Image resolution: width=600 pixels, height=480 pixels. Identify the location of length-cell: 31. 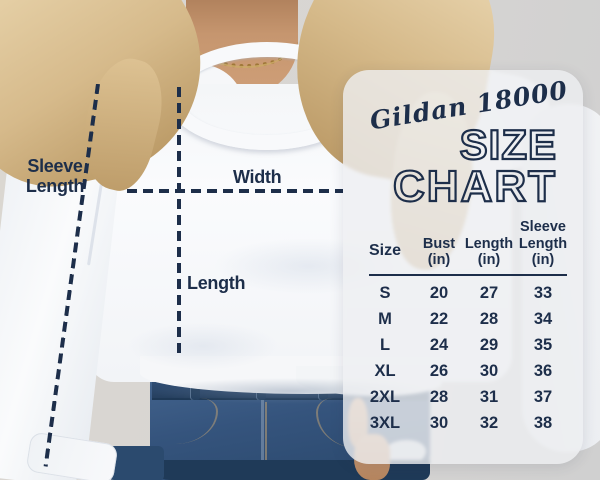
(489, 396).